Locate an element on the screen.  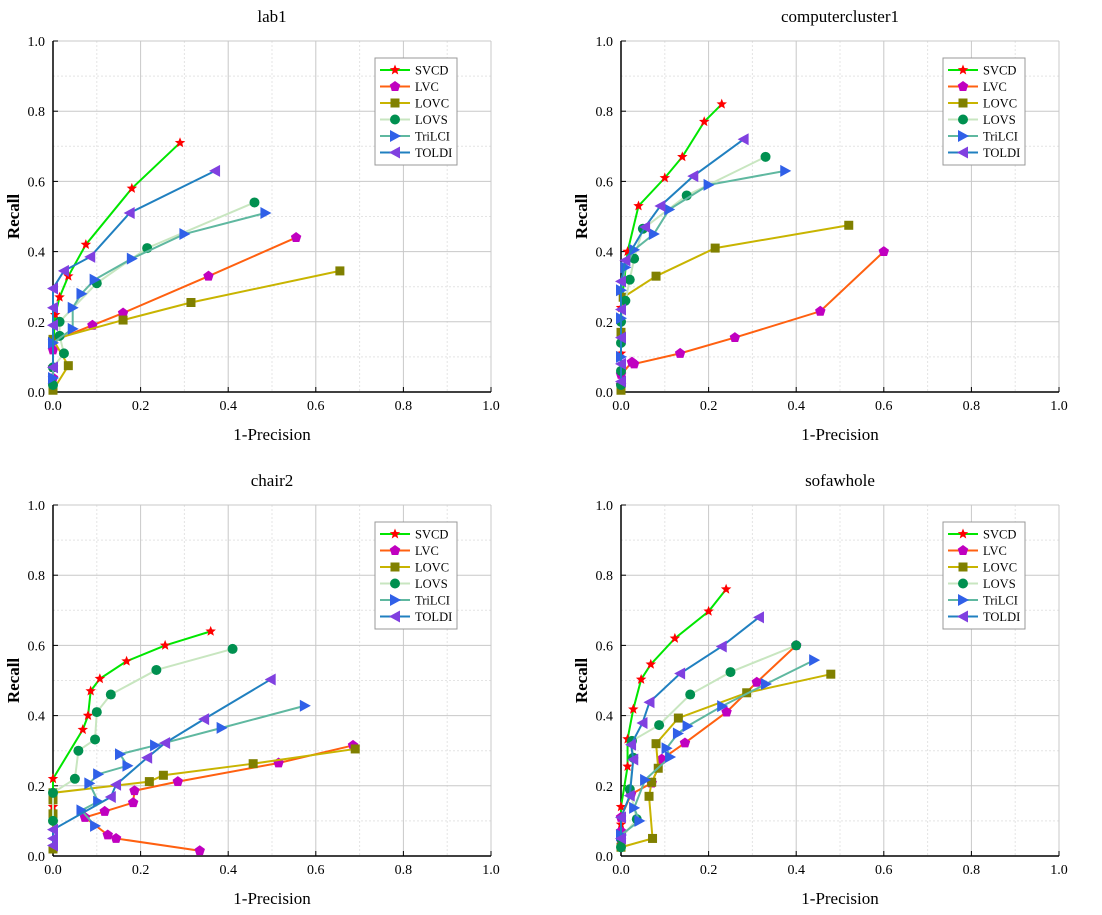
series-line-SVCD is located at coordinates (671, 228).